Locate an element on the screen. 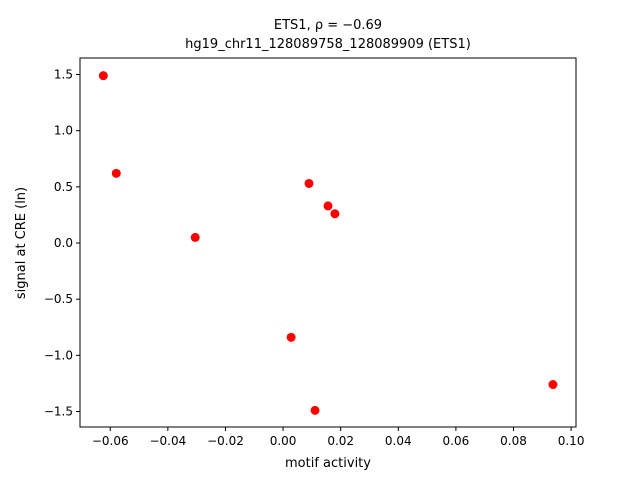  y-axis-label: signal at CRE (ln) is located at coordinates (21, 243).